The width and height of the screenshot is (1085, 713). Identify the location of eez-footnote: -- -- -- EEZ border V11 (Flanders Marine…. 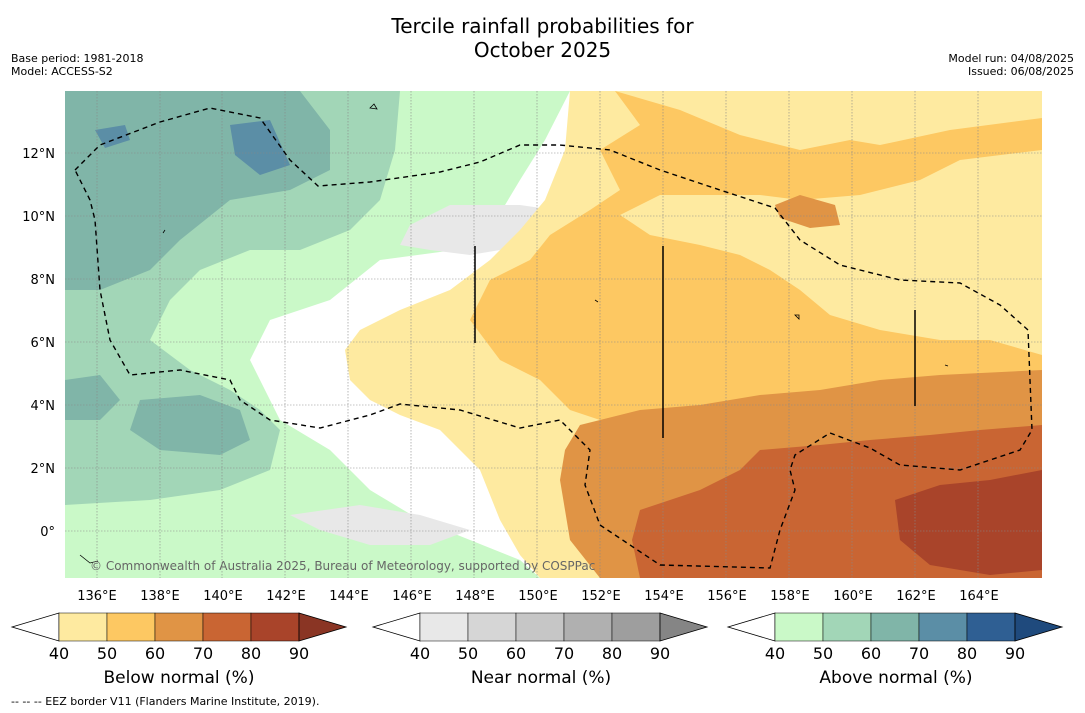
(165, 701).